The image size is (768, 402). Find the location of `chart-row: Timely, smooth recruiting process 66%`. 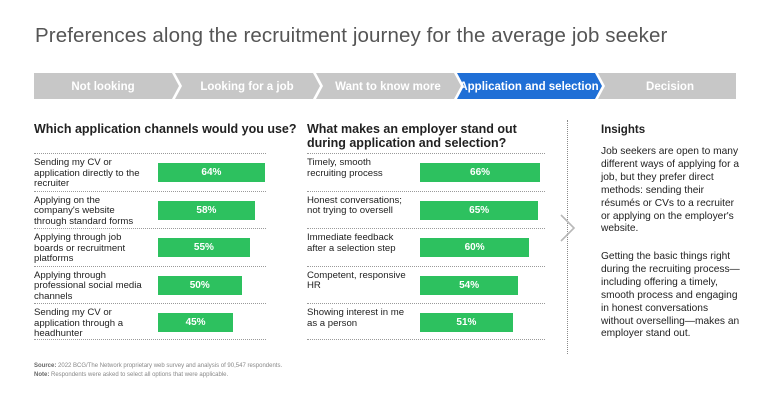

chart-row: Timely, smooth recruiting process 66% is located at coordinates (426, 171).